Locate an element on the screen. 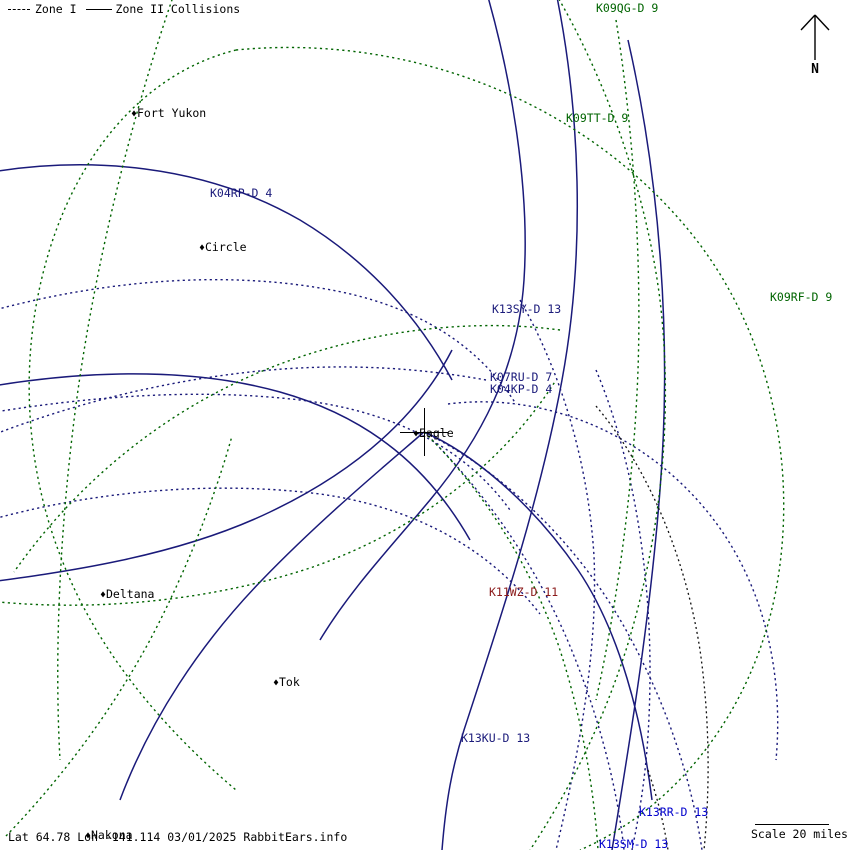 The height and width of the screenshot is (851, 850). station-label-k04rp: K04RP-D 4 is located at coordinates (241, 193).